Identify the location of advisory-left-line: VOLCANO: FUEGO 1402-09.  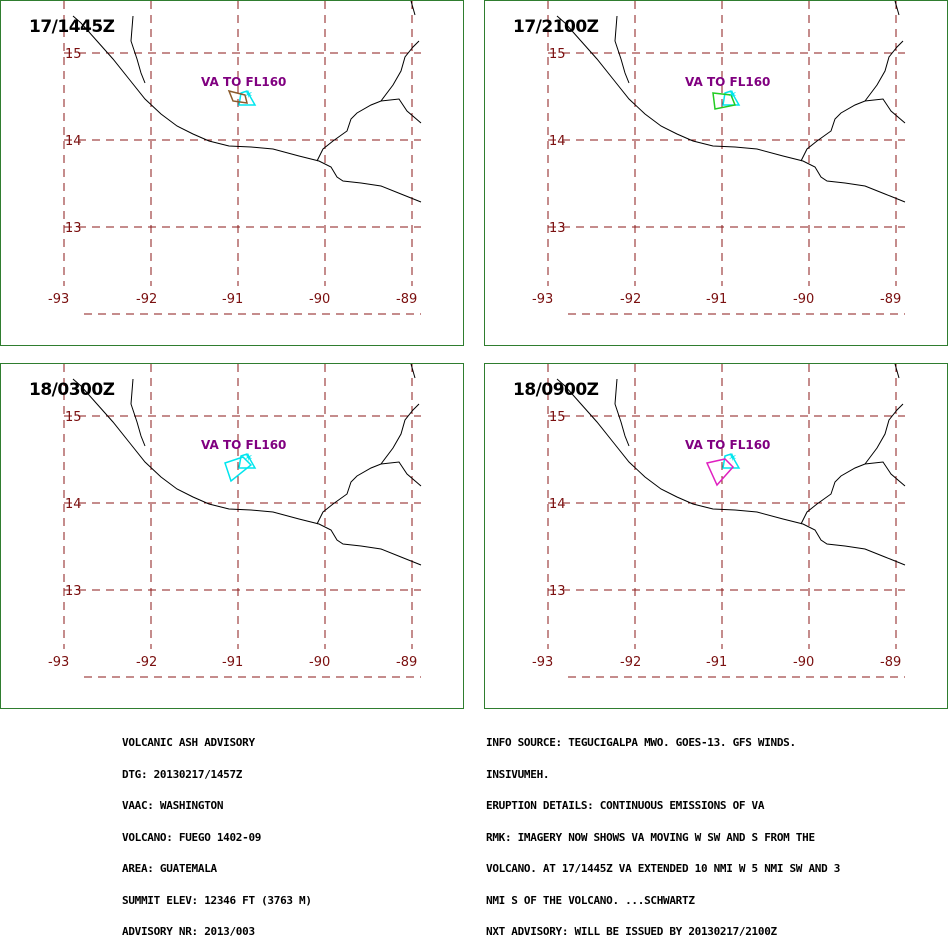
(192, 837).